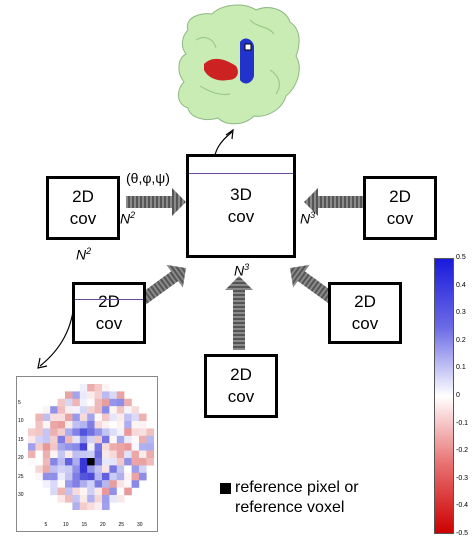 The height and width of the screenshot is (544, 474). What do you see at coordinates (84, 525) in the screenshot?
I see `heatmap-x-tick-label: 15` at bounding box center [84, 525].